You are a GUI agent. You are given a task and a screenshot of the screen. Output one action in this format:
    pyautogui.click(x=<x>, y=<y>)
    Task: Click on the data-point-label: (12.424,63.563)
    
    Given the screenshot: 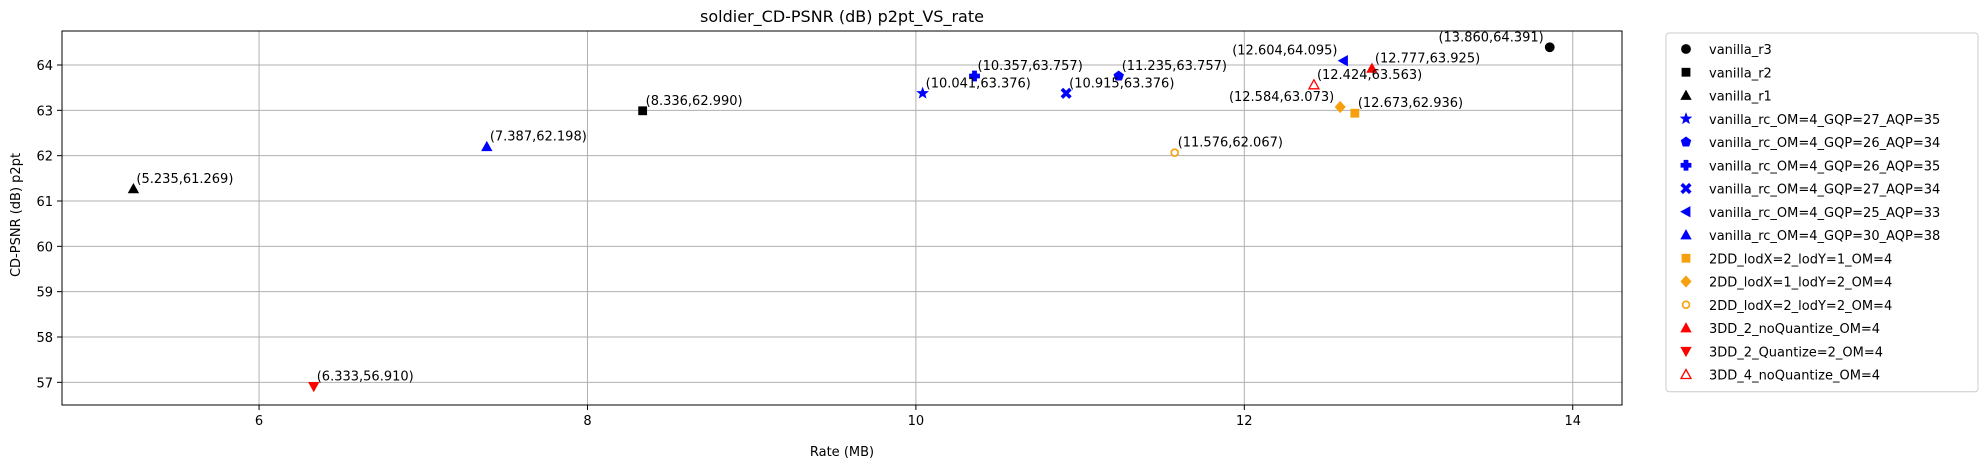 What is the action you would take?
    pyautogui.click(x=1369, y=75)
    